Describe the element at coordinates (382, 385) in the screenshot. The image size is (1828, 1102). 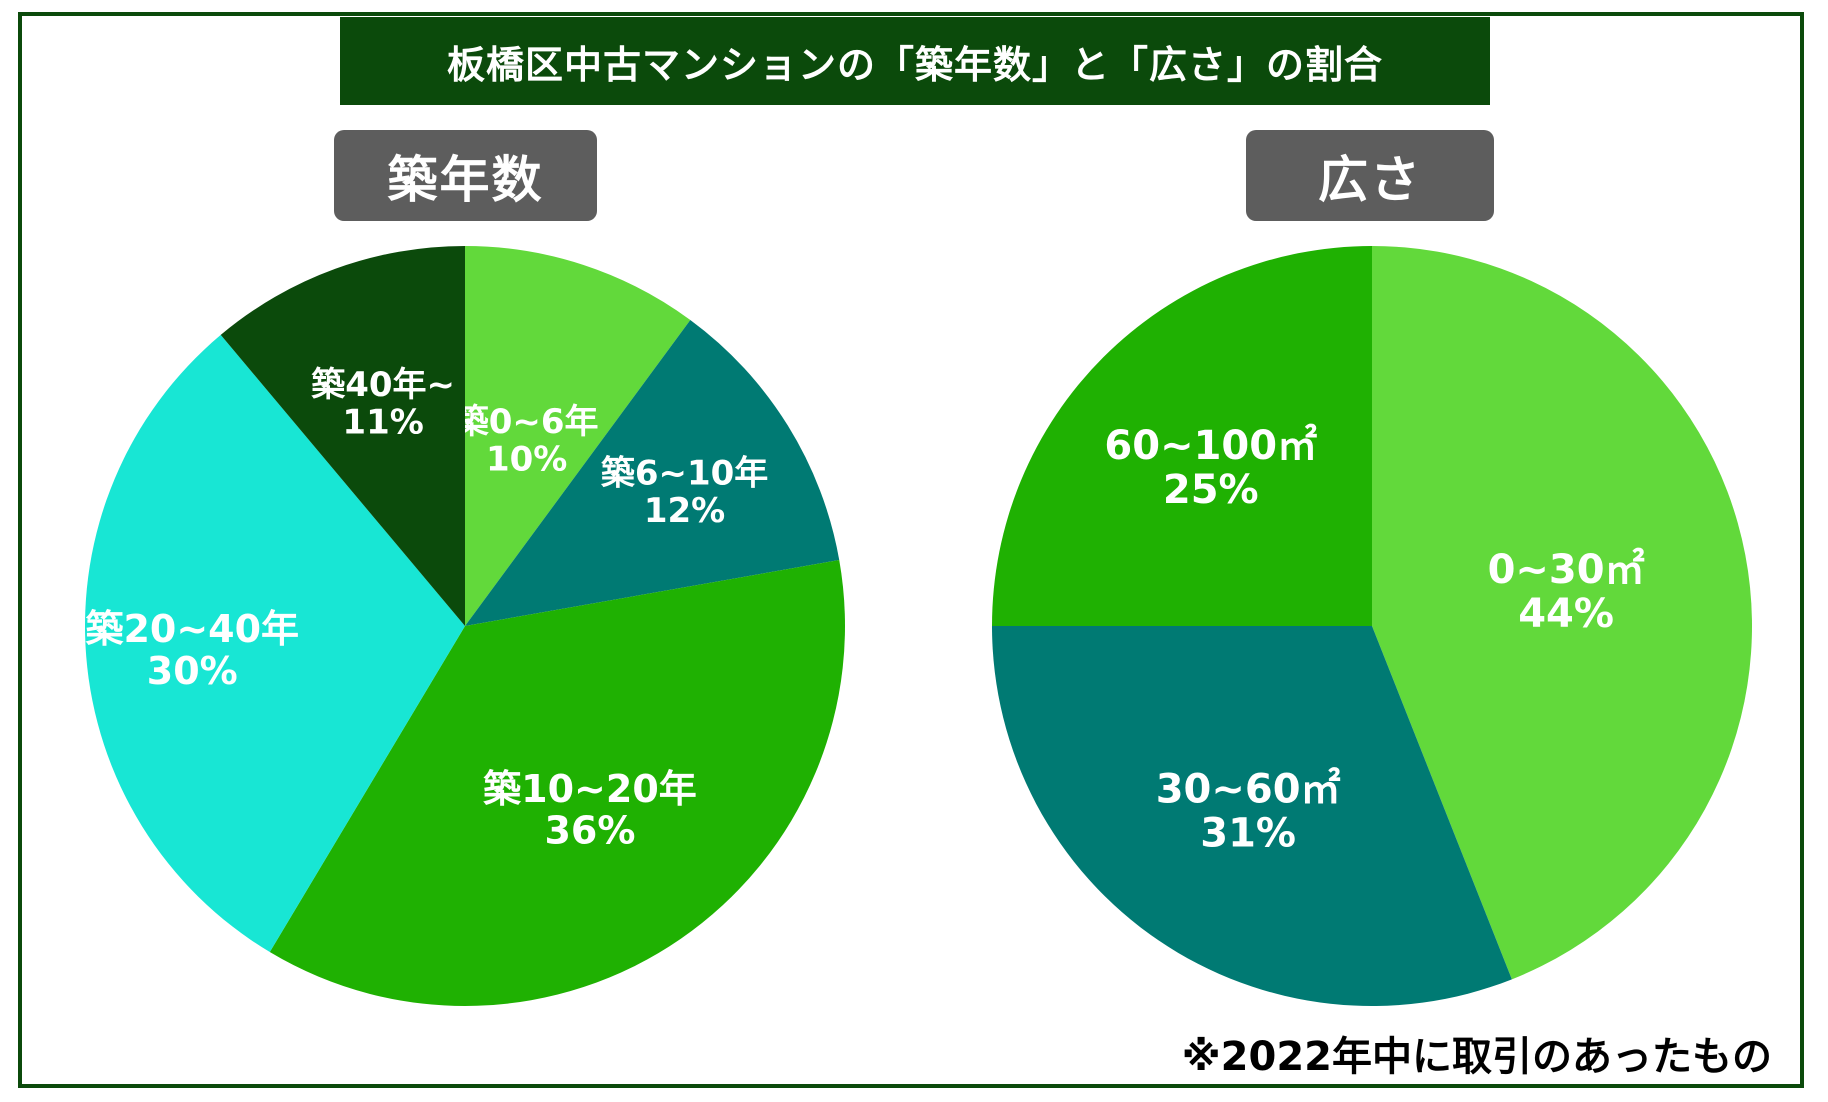
I see `age-slice-4-label: 築40年~` at that location.